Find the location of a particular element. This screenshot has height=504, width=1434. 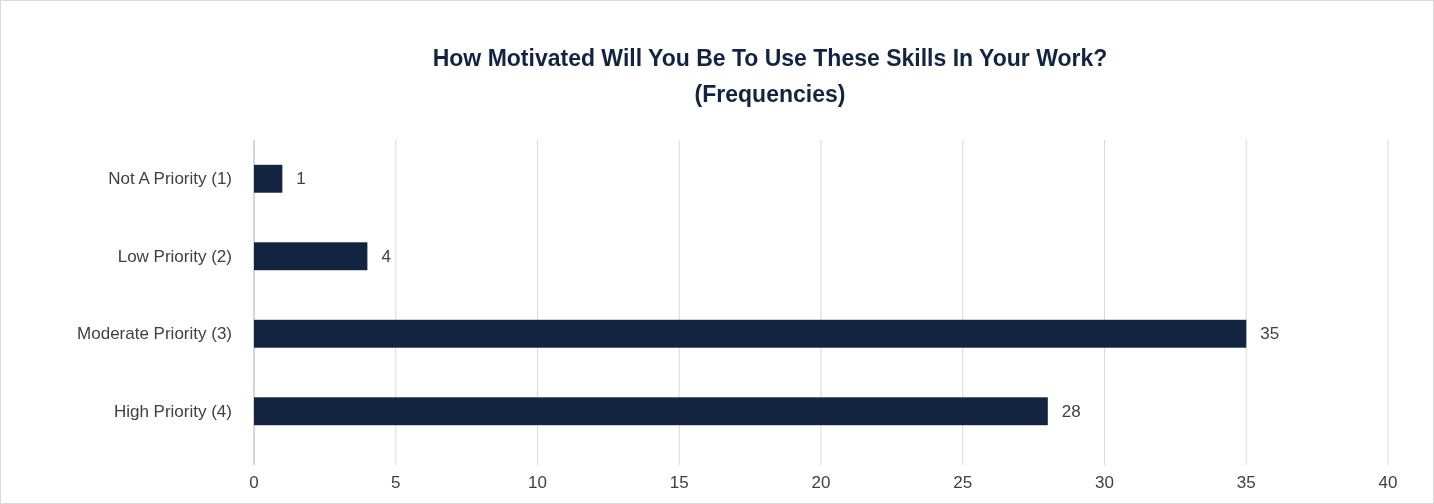

data-label: 28 is located at coordinates (1071, 411).